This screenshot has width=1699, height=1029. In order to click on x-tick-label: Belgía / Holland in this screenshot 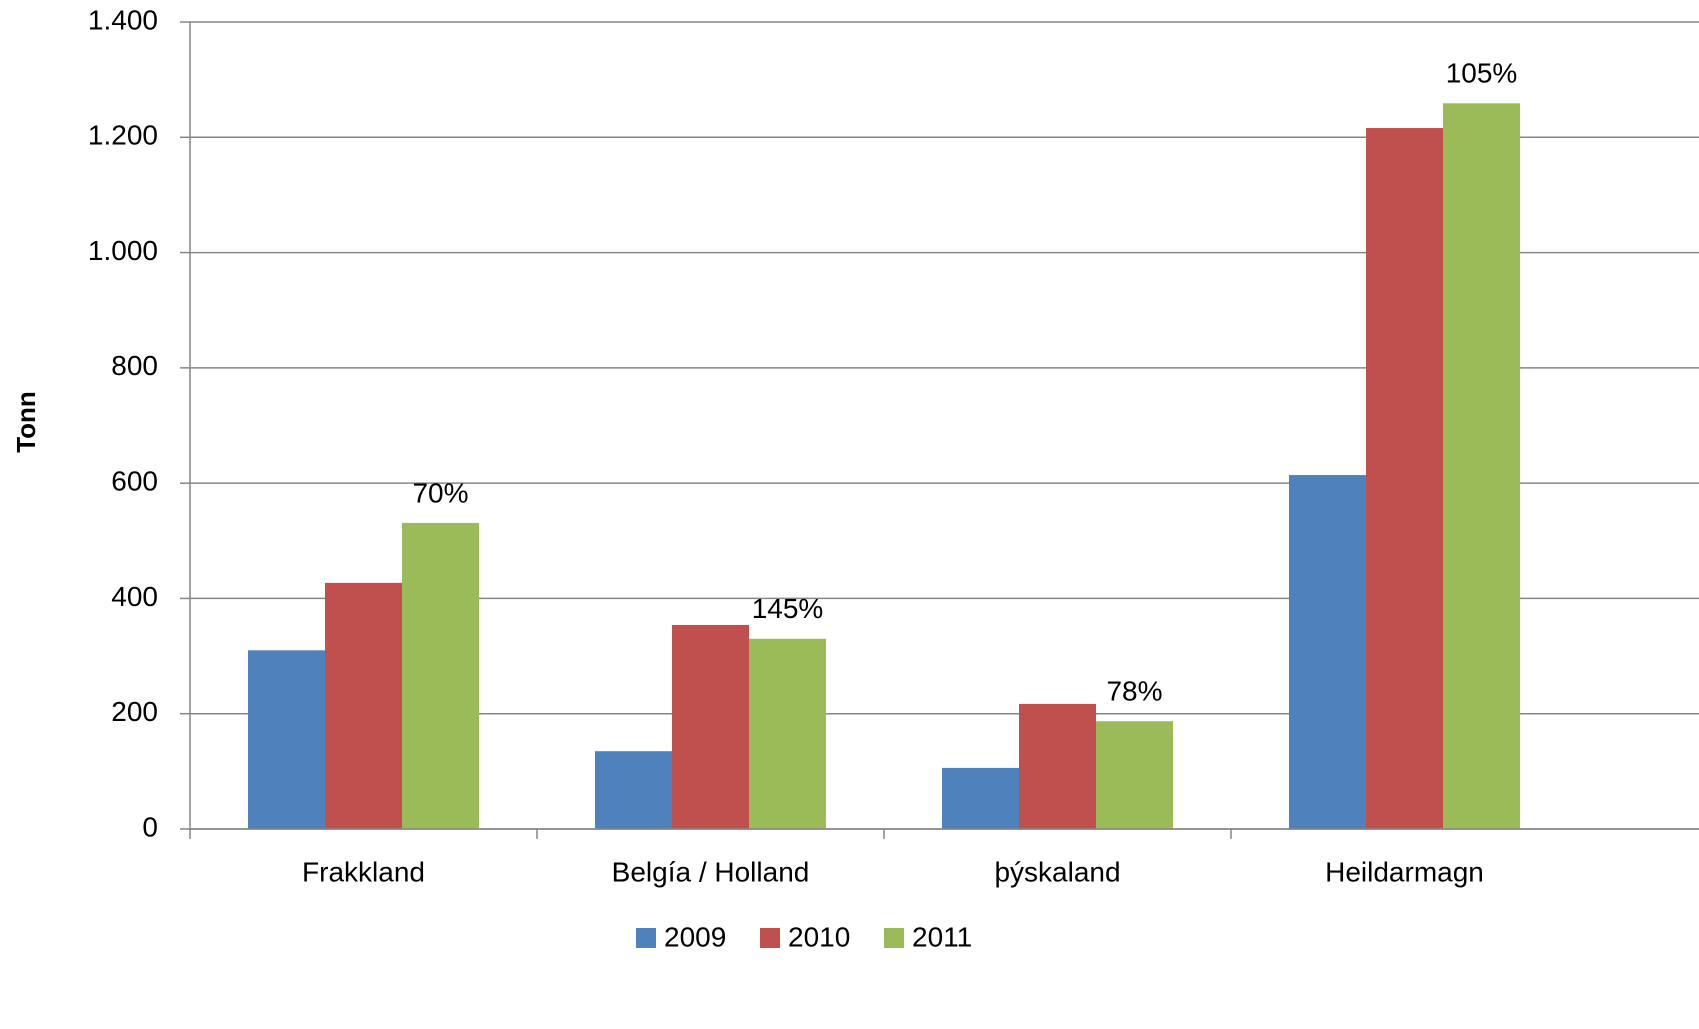, I will do `click(711, 871)`.